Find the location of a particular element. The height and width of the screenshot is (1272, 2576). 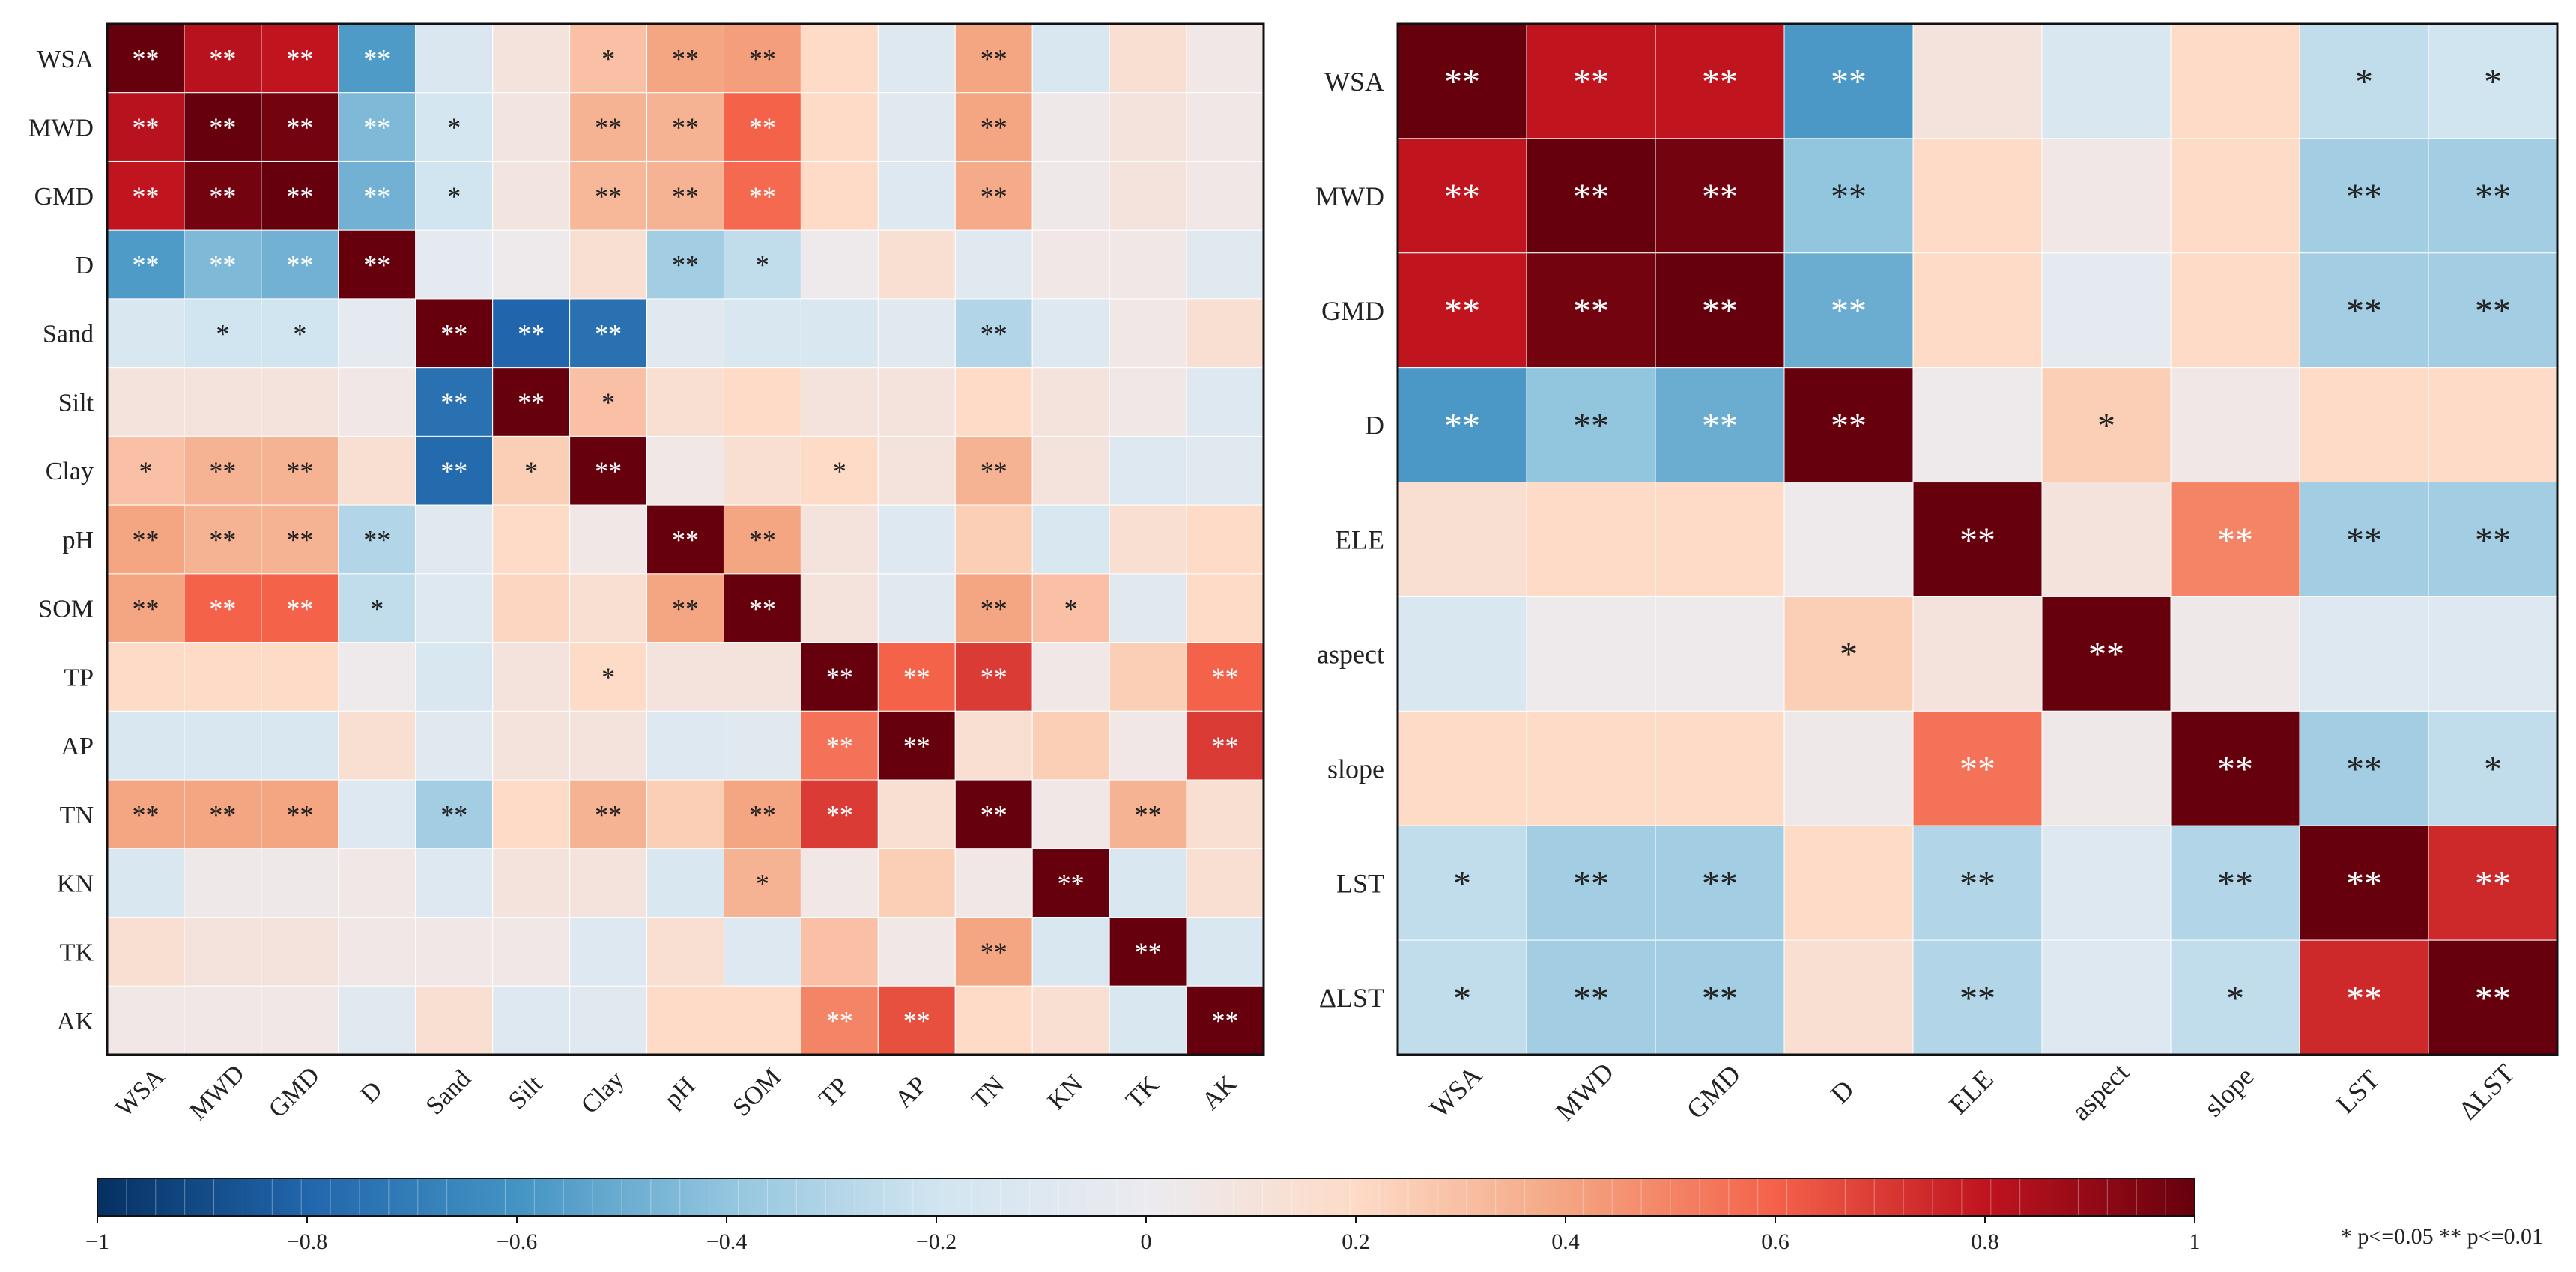

row-label: WSA is located at coordinates (1354, 82).